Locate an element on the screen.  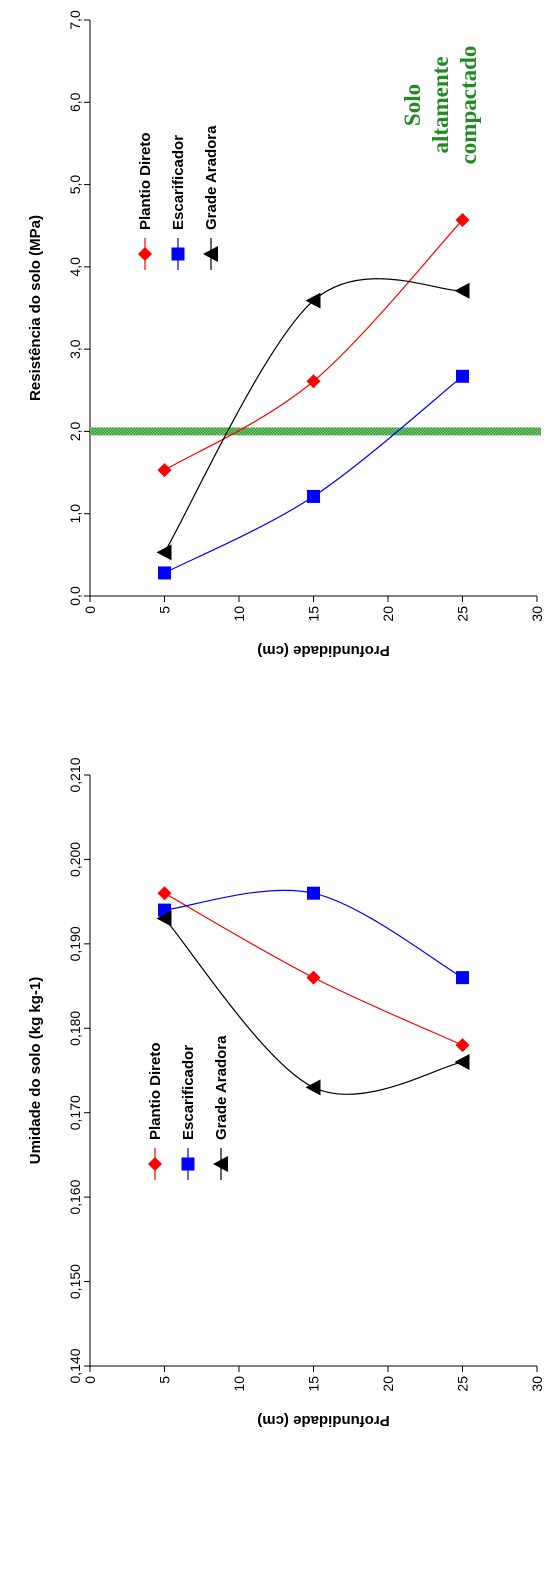
y-tick-label: 1,0 is located at coordinates (75, 514).